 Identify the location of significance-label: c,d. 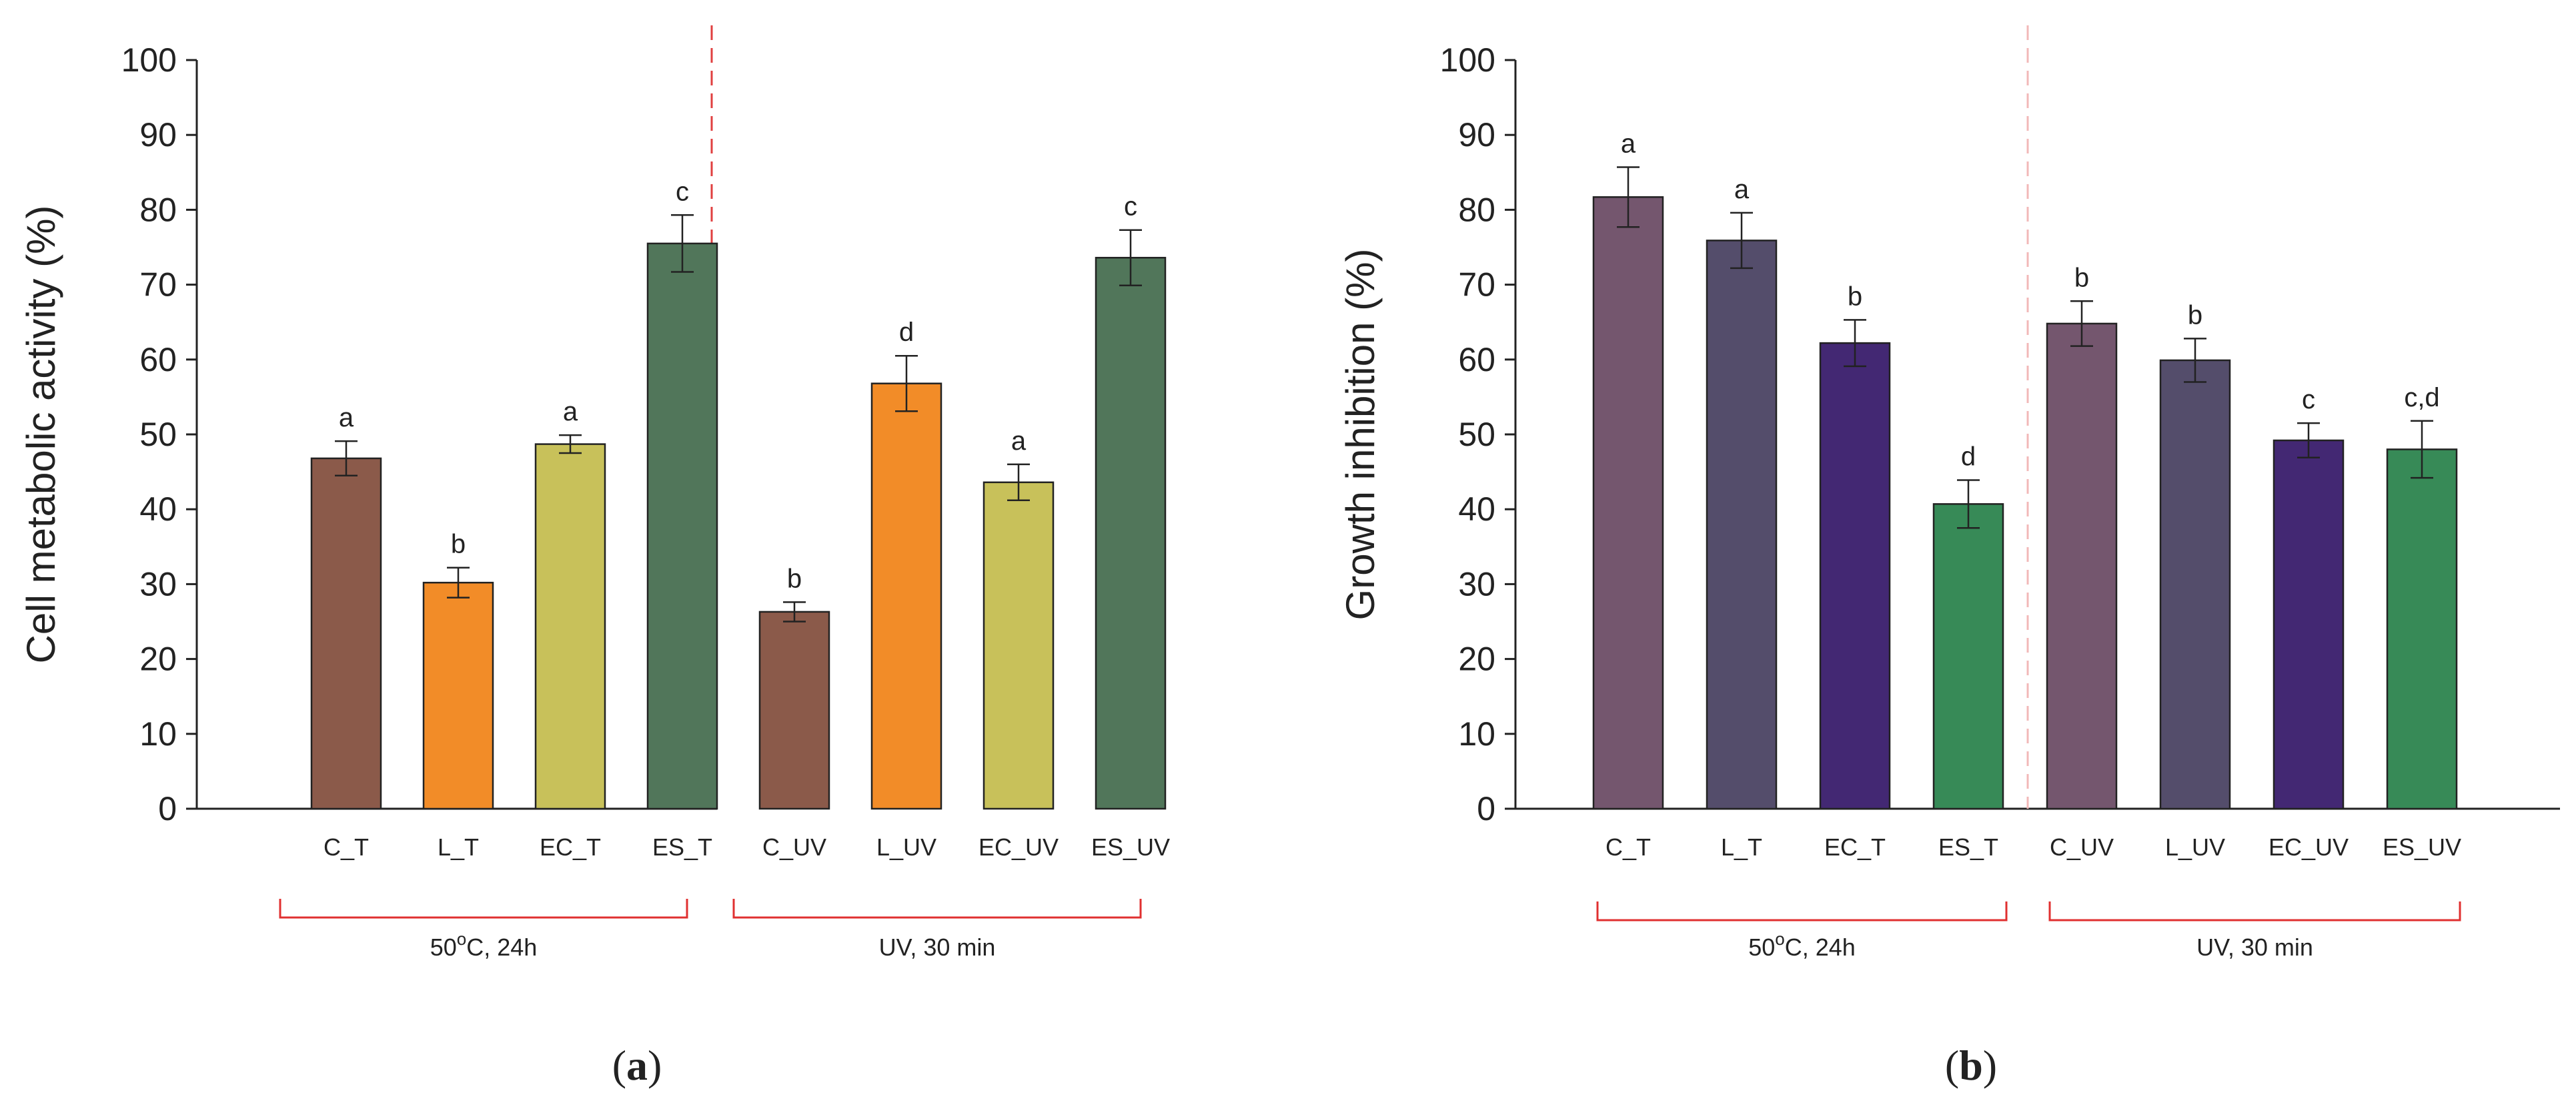
(2421, 398).